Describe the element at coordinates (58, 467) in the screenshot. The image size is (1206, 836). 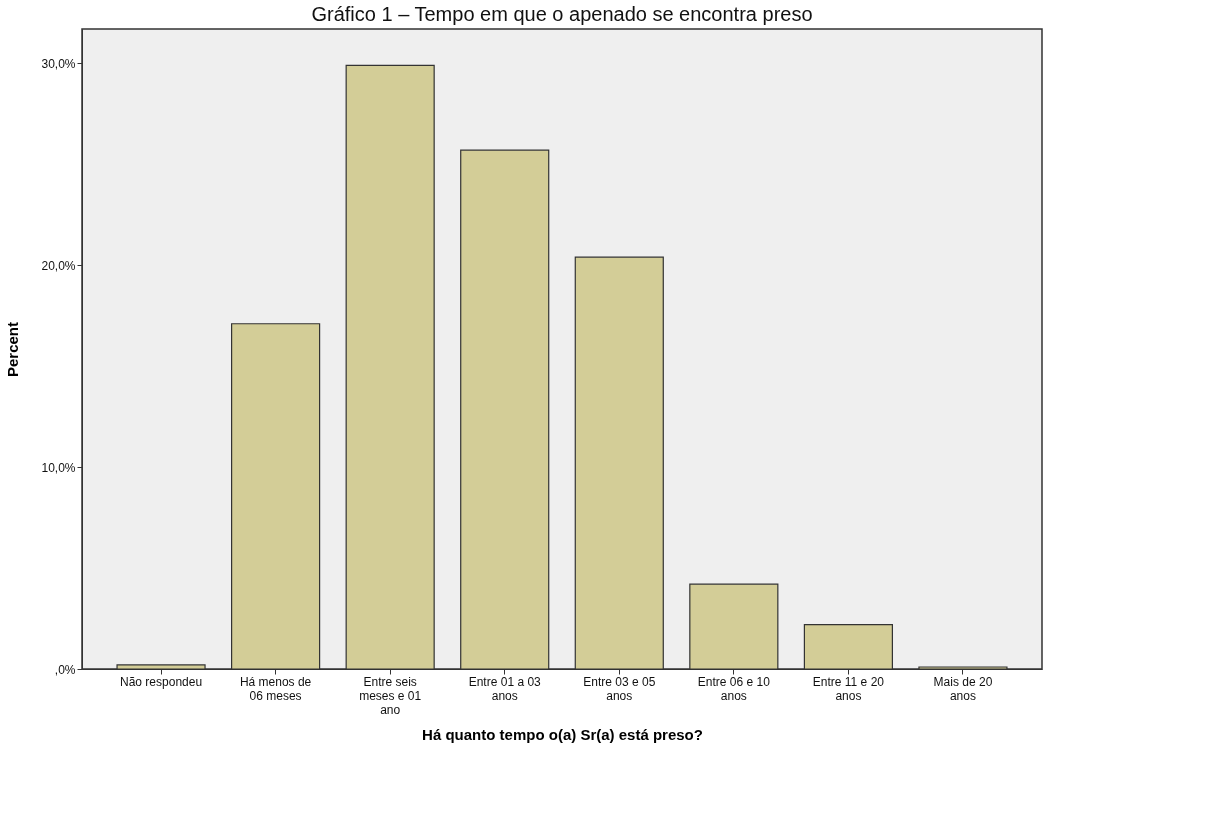
I see `y-tick-label: 10,0%` at that location.